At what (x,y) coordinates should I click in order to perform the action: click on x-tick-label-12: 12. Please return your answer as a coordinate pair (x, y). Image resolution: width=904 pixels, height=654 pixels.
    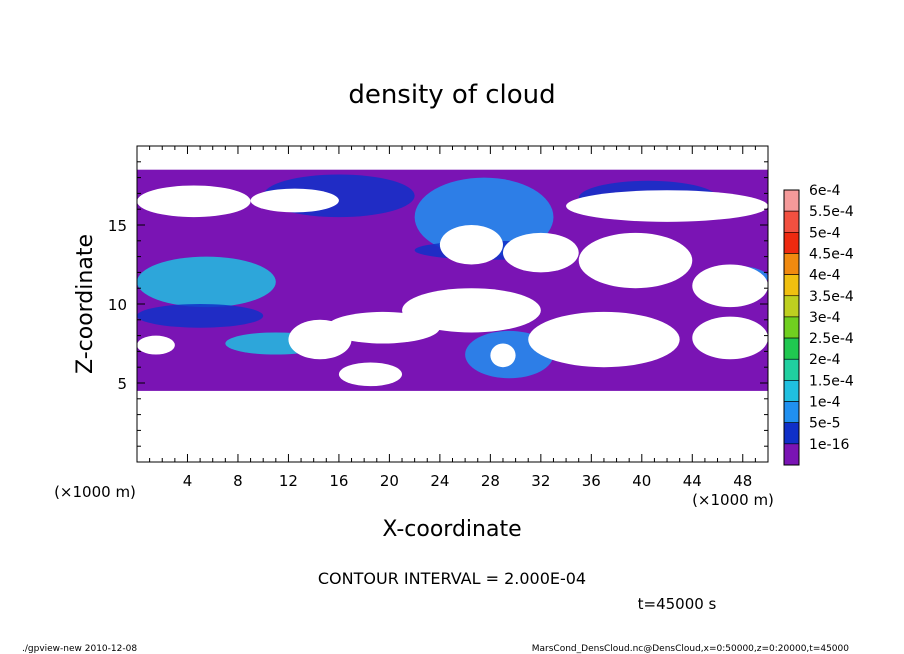
    Looking at the image, I should click on (288, 481).